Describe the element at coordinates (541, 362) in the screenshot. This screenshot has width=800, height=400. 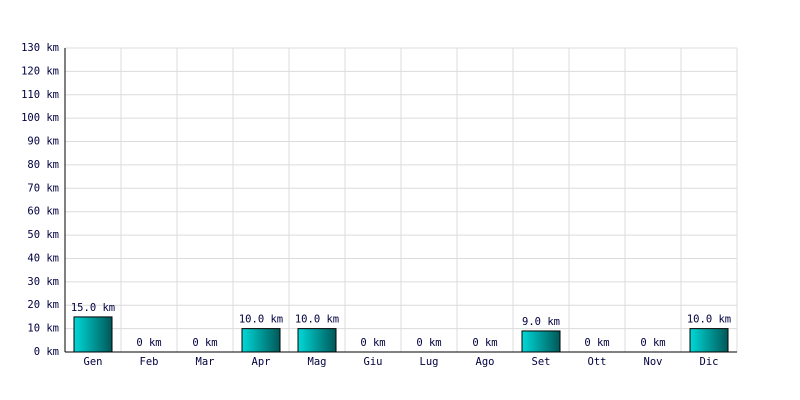
I see `x-tick-label: Set` at that location.